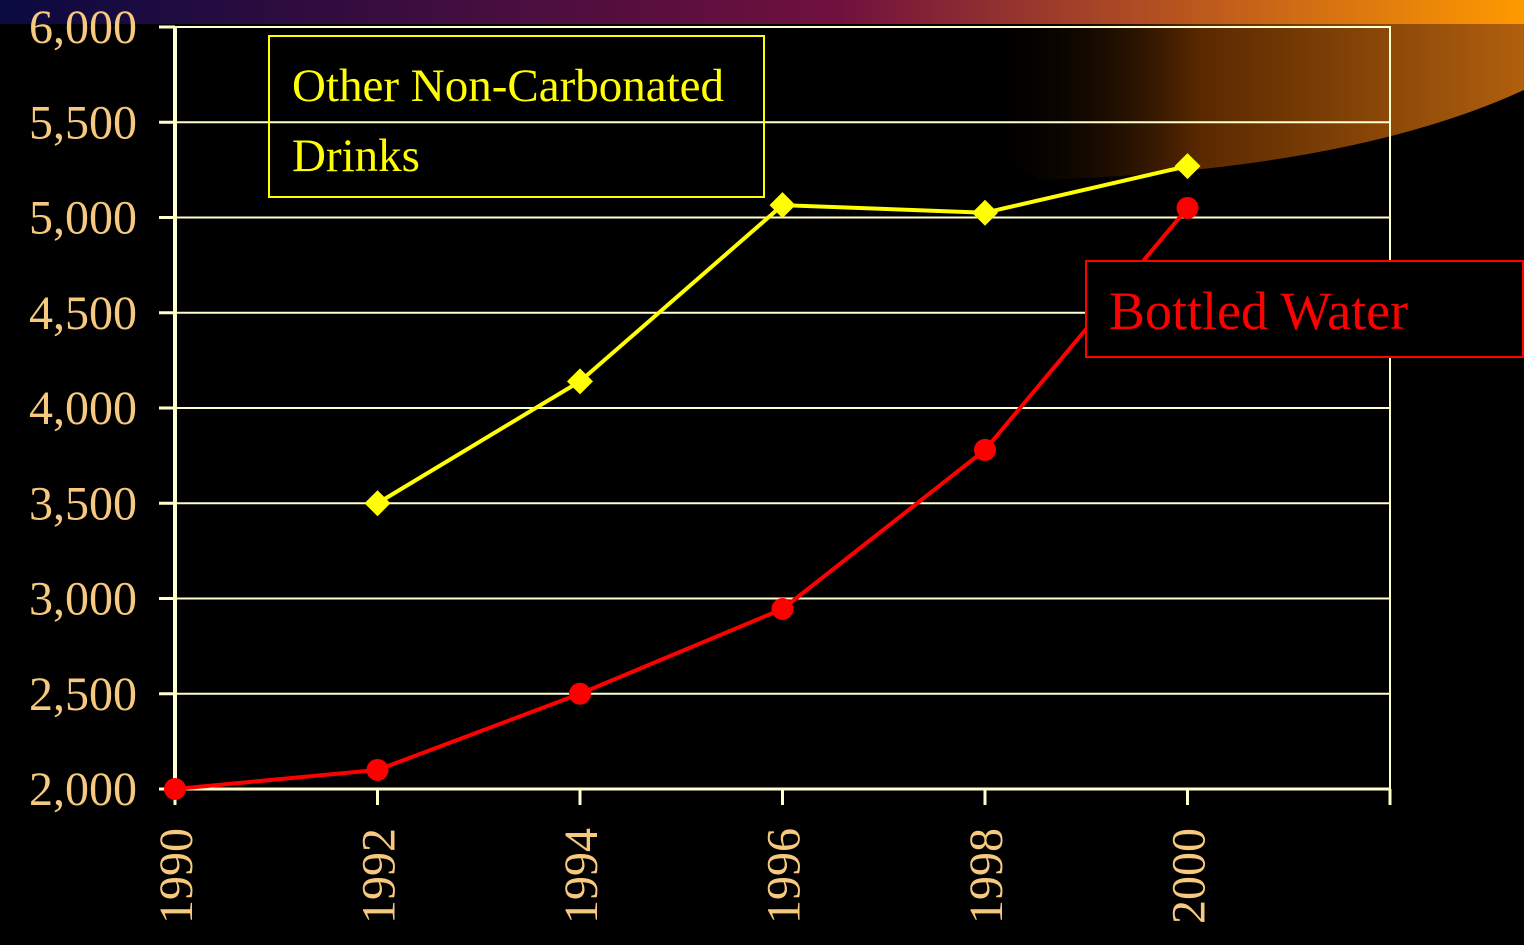 Image resolution: width=1524 pixels, height=945 pixels. Describe the element at coordinates (83, 27) in the screenshot. I see `y-tick-label: 6,000` at that location.